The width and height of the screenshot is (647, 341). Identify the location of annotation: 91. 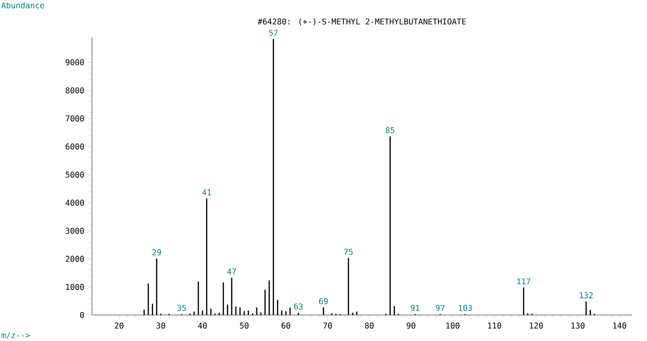
(415, 307).